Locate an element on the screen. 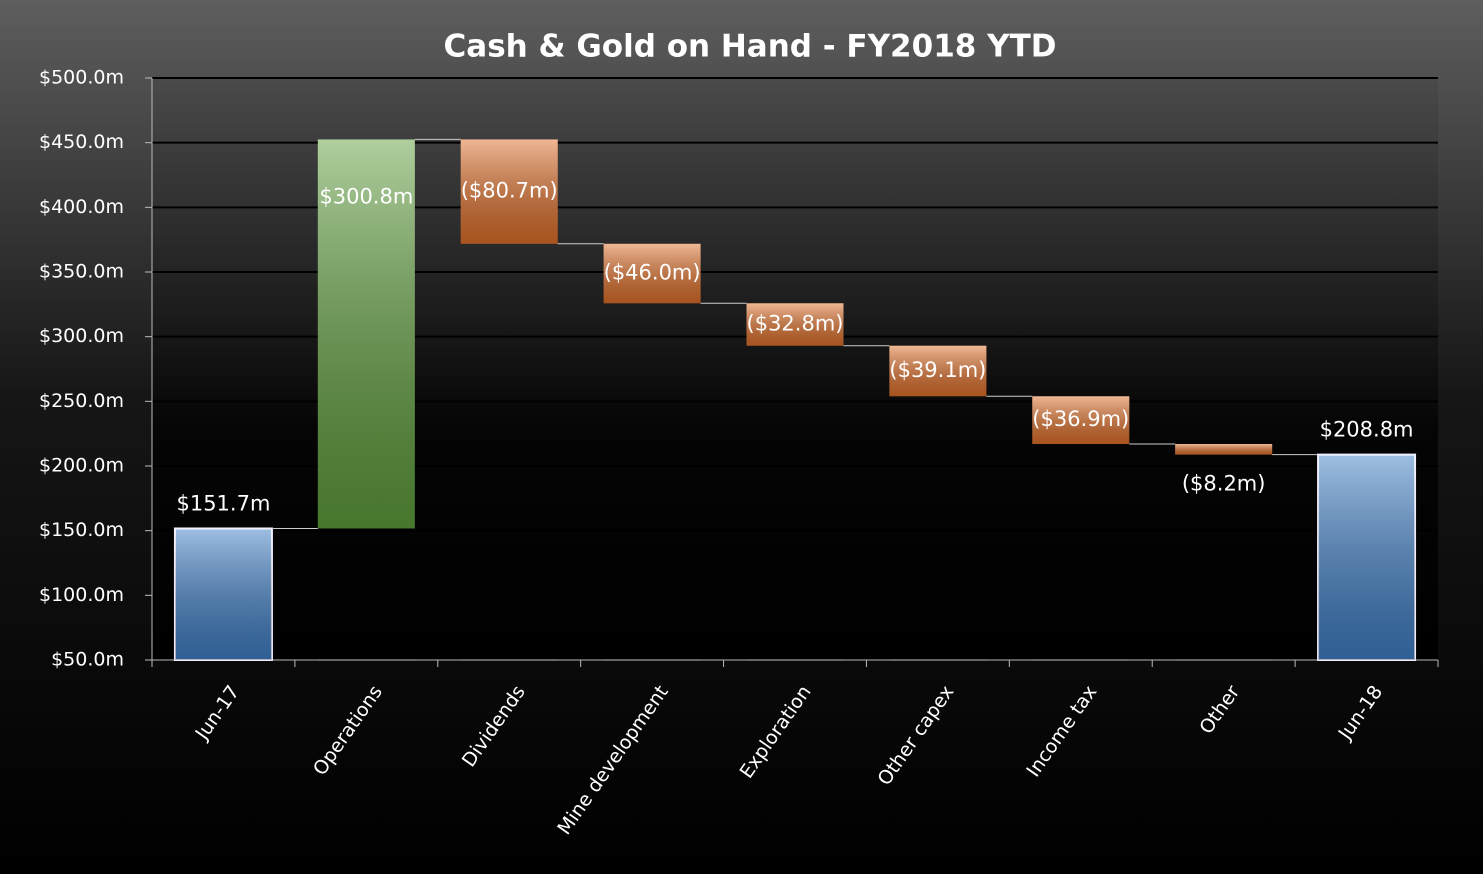 This screenshot has width=1483, height=874. data-label: ($36.9m) is located at coordinates (1080, 419).